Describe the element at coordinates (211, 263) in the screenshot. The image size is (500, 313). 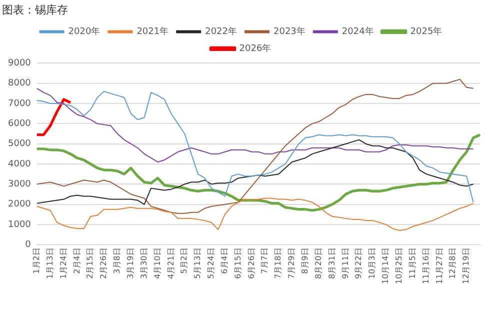
I see `x-tick-label: 5月24日` at that location.